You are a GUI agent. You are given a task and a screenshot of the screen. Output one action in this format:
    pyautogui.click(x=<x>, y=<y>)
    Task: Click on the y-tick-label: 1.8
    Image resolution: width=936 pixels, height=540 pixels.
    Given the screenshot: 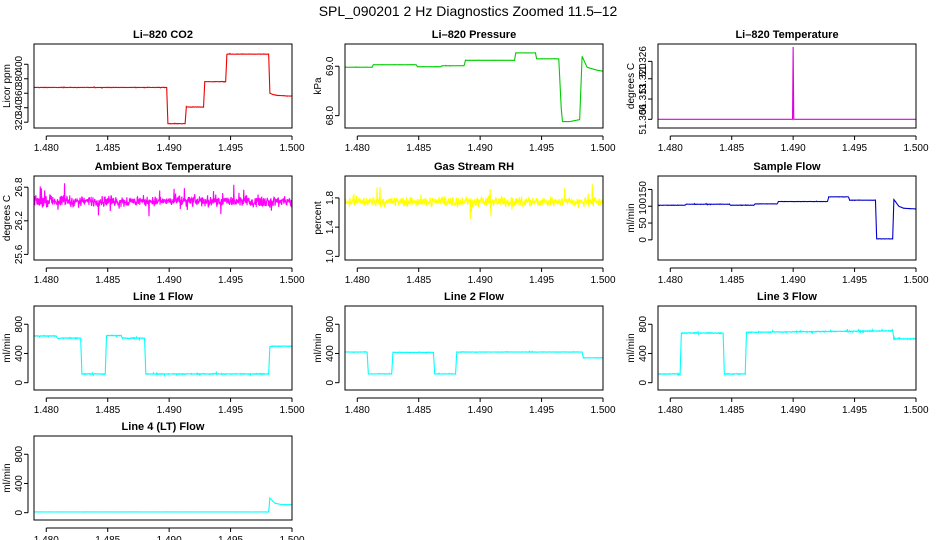 What is the action you would take?
    pyautogui.click(x=330, y=198)
    